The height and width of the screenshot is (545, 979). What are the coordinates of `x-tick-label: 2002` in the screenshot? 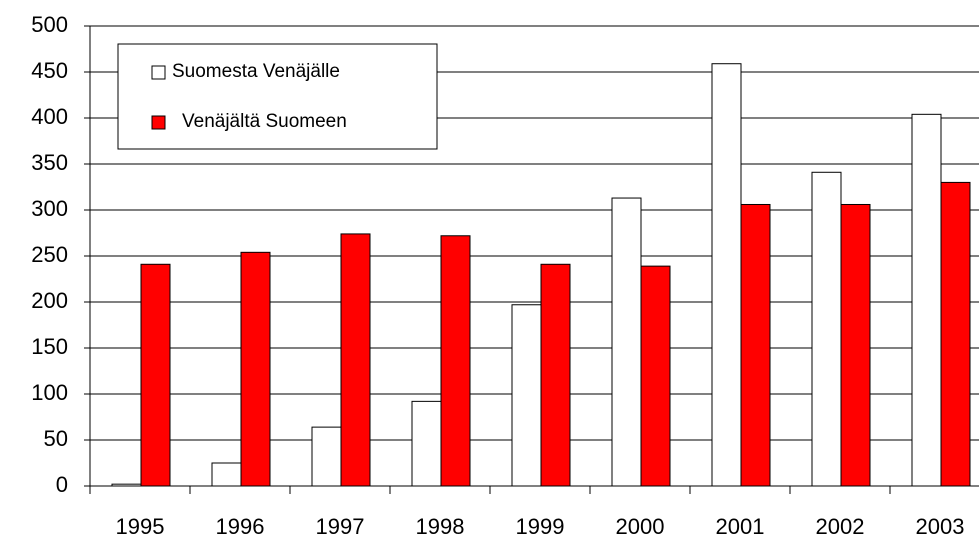 It's located at (840, 526).